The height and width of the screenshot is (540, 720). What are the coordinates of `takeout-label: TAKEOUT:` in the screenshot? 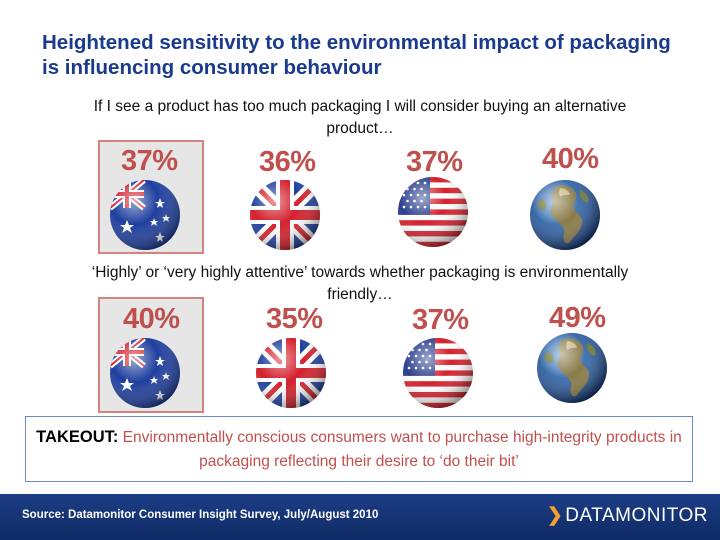 It's located at (77, 437).